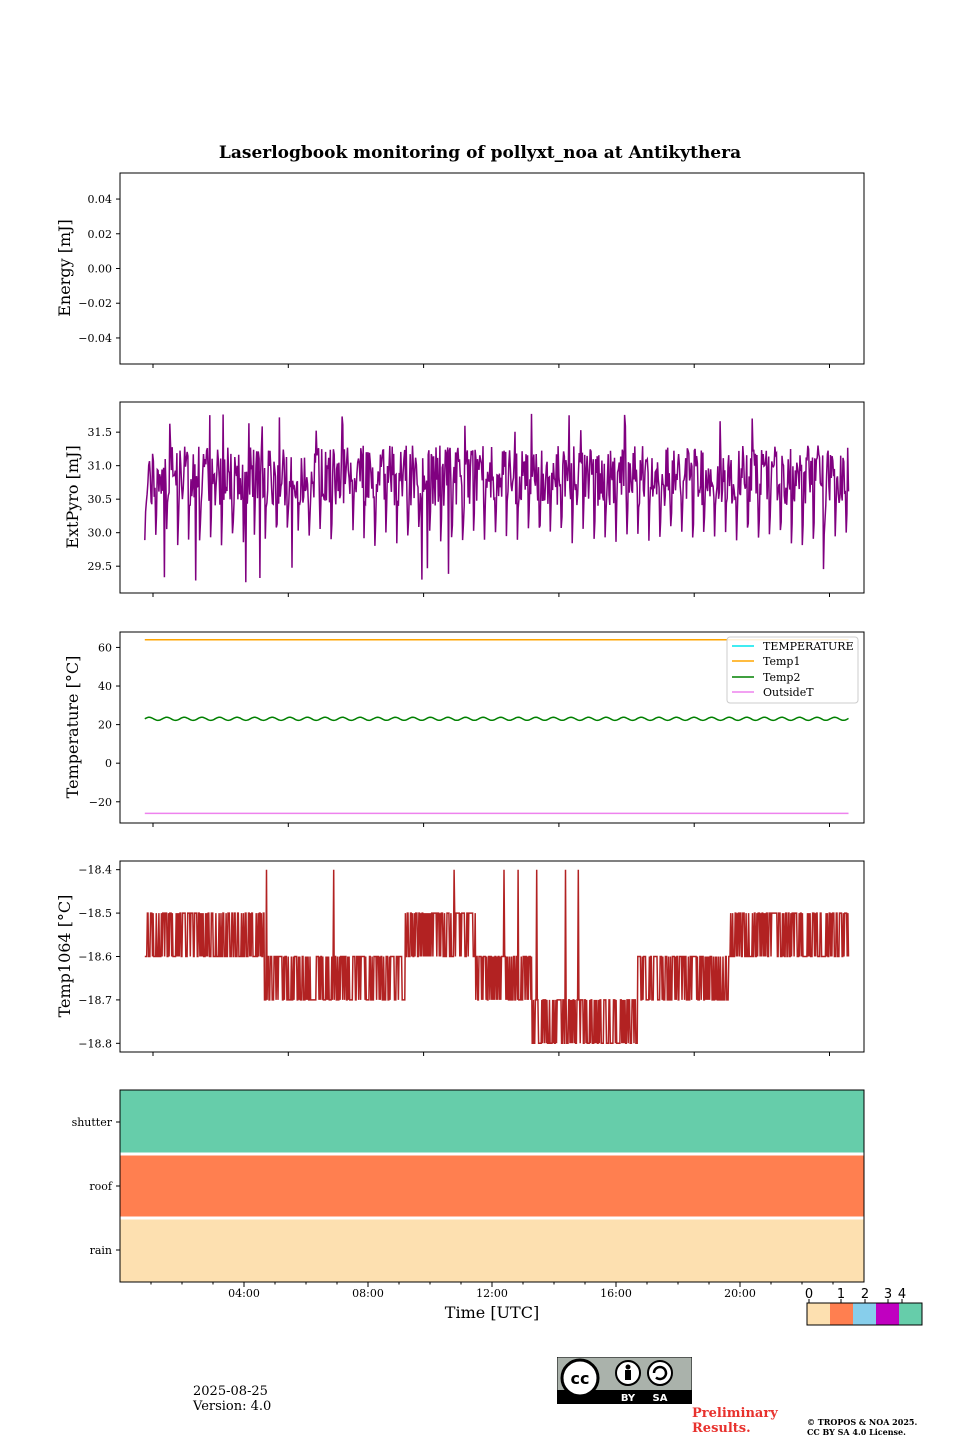 The width and height of the screenshot is (960, 1440). I want to click on temperature-axes, so click(492, 727).